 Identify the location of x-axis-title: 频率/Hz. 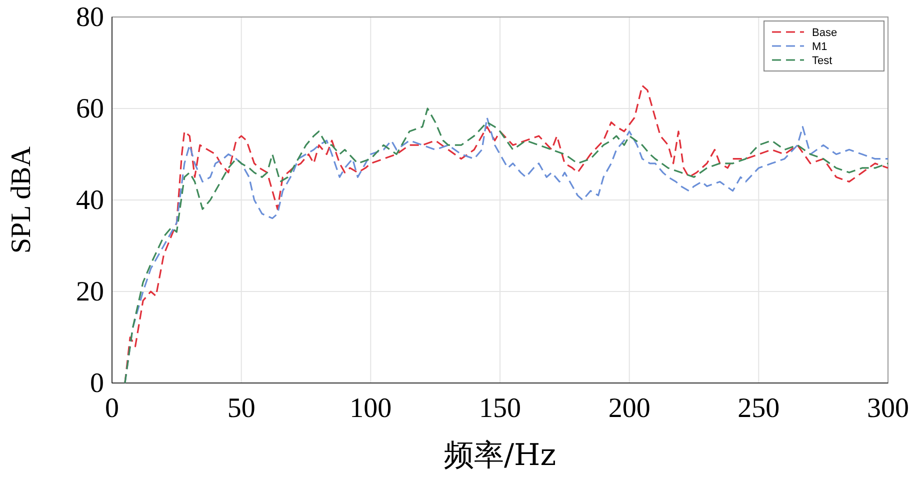
(500, 455).